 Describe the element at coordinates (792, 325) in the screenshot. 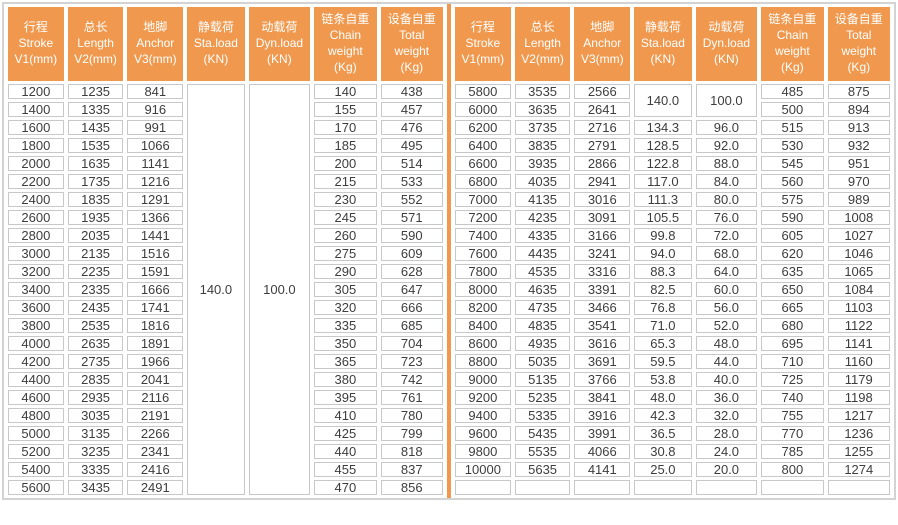

I see `table-cell: 680` at that location.